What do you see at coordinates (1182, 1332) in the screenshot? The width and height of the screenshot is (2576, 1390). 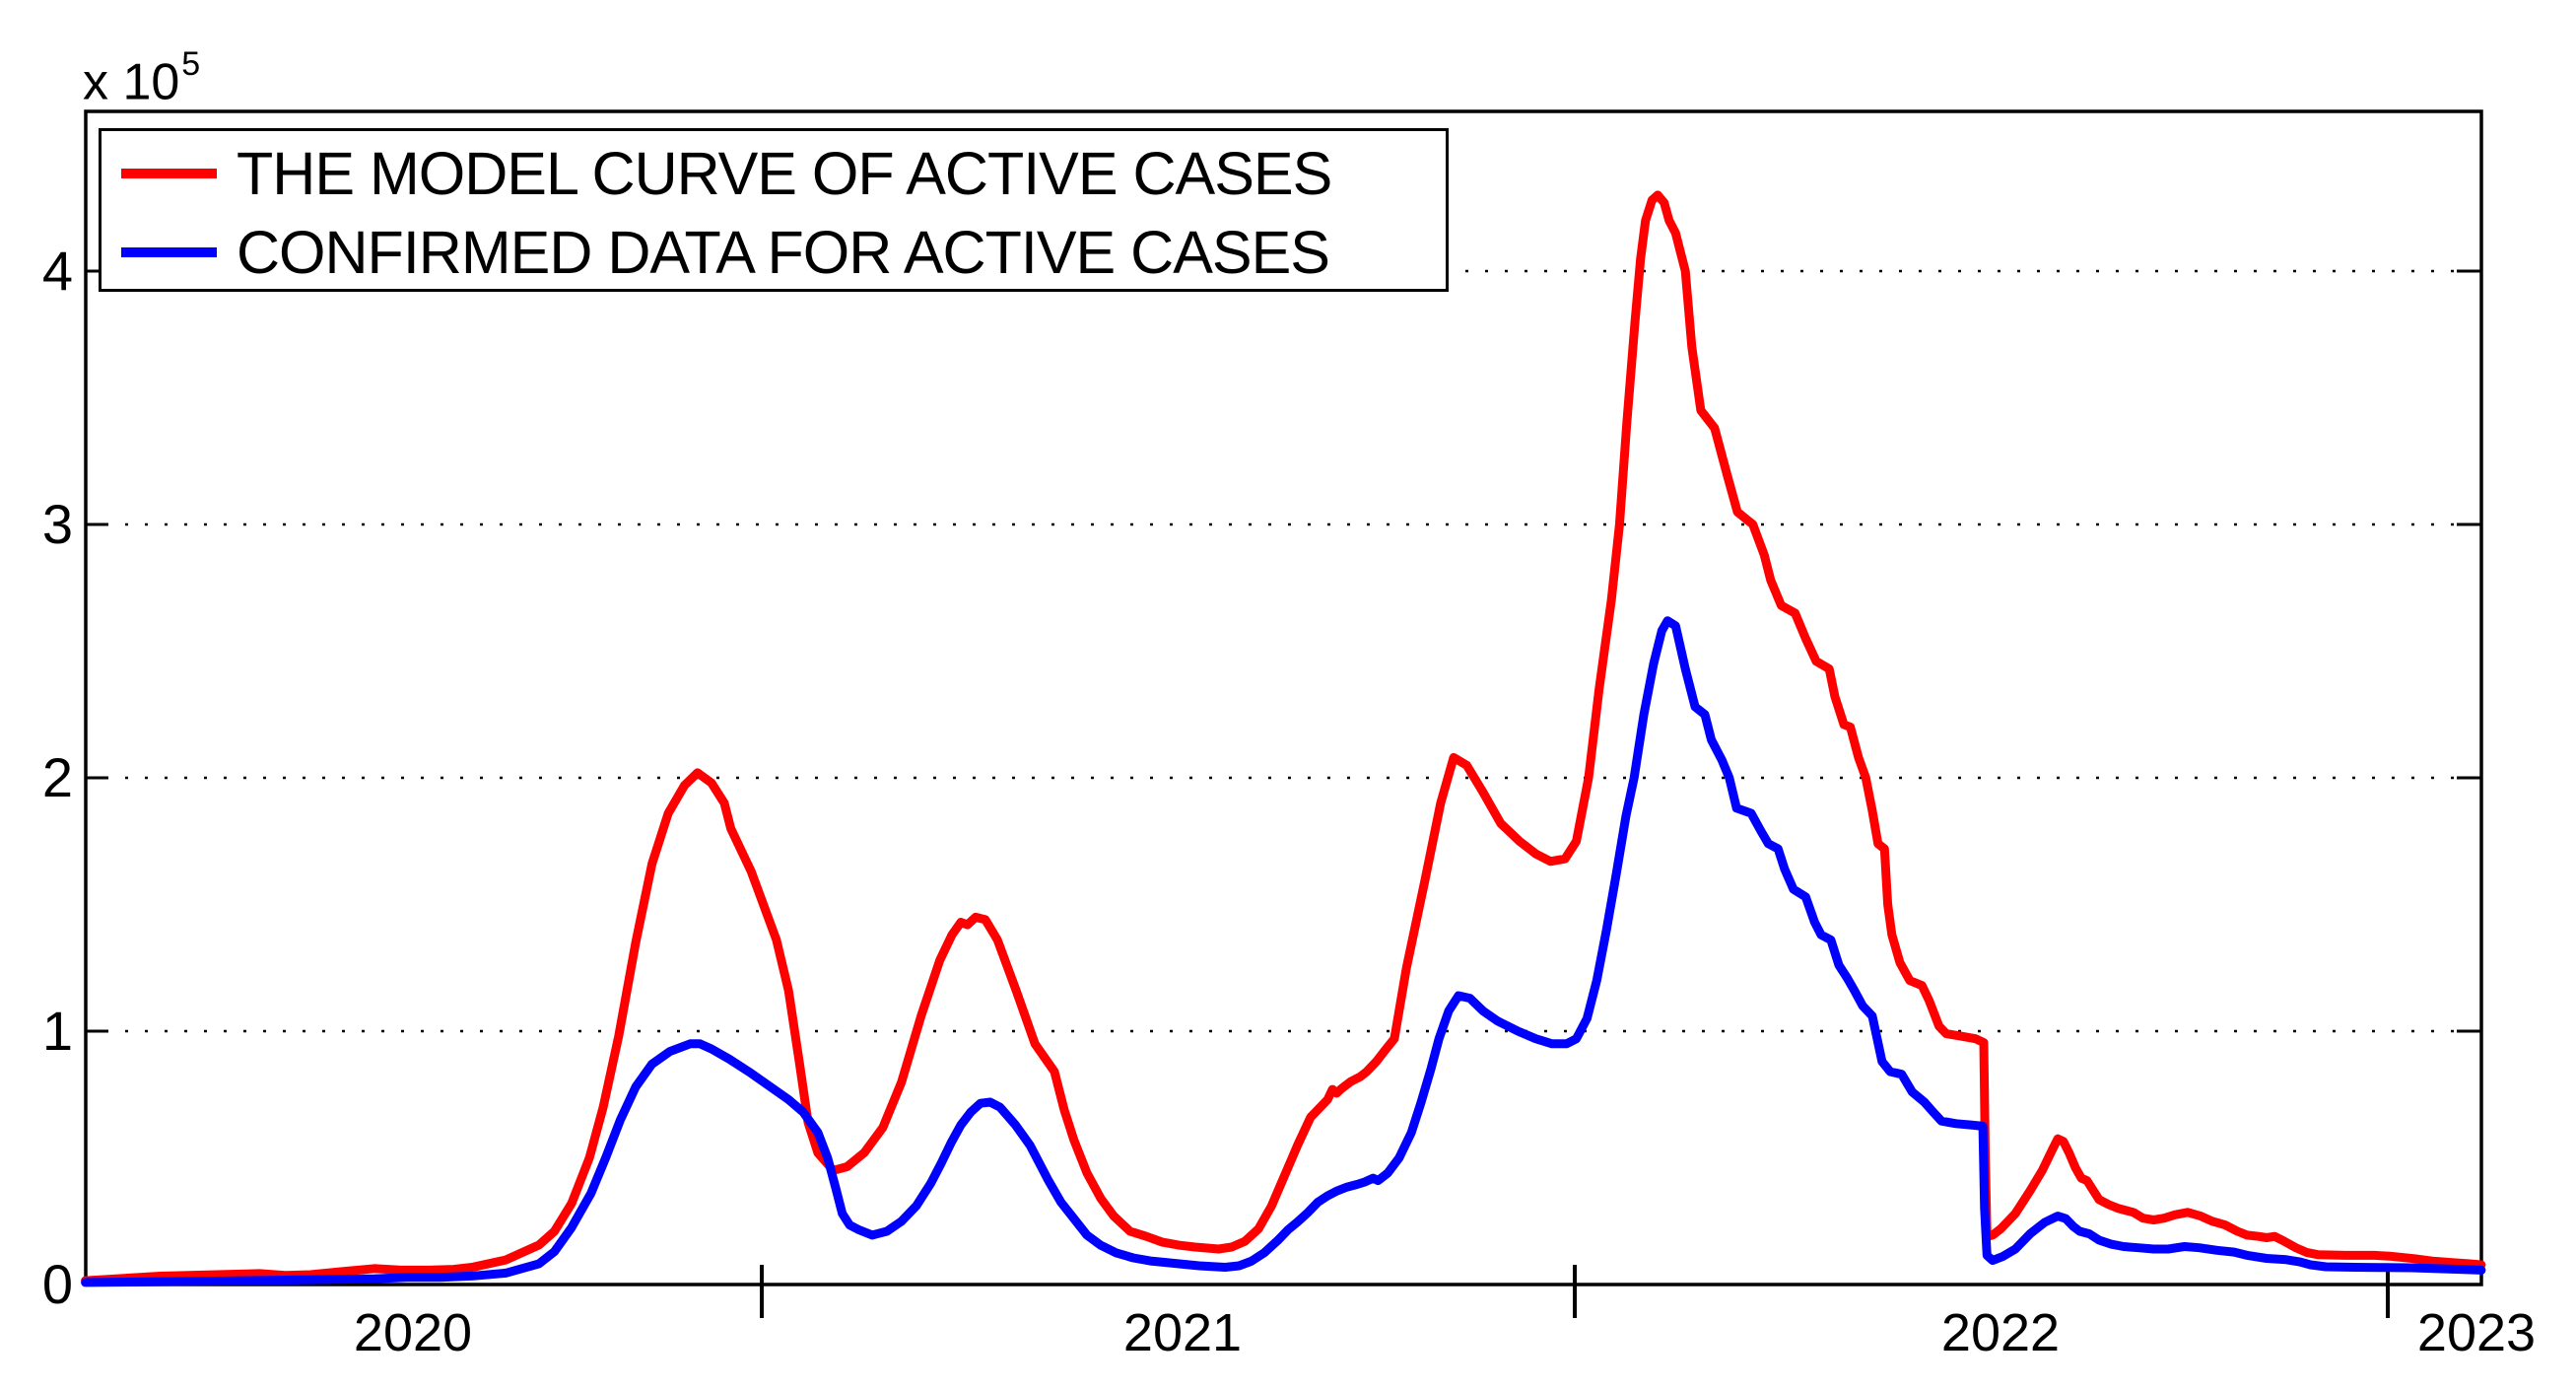 I see `x-tick-label-2021: 2021` at bounding box center [1182, 1332].